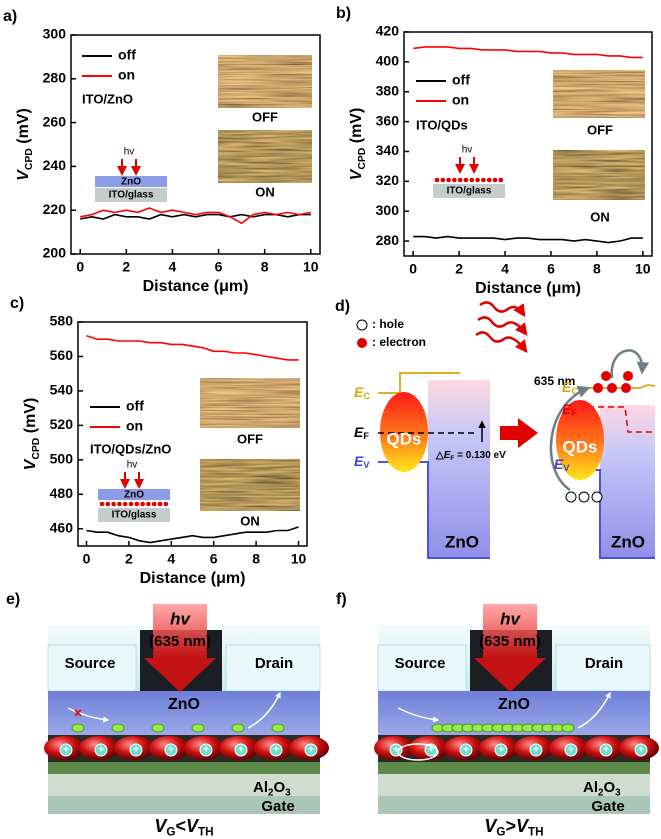 This screenshot has height=839, width=661. What do you see at coordinates (30, 418) in the screenshot?
I see `text-part: (mV)` at bounding box center [30, 418].